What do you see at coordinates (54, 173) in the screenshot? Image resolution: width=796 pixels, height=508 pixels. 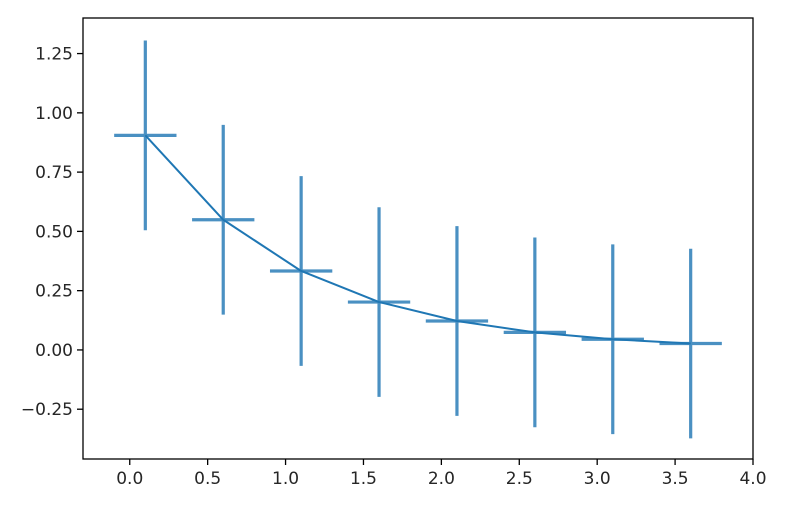 I see `y-tick-label: 0.75` at bounding box center [54, 173].